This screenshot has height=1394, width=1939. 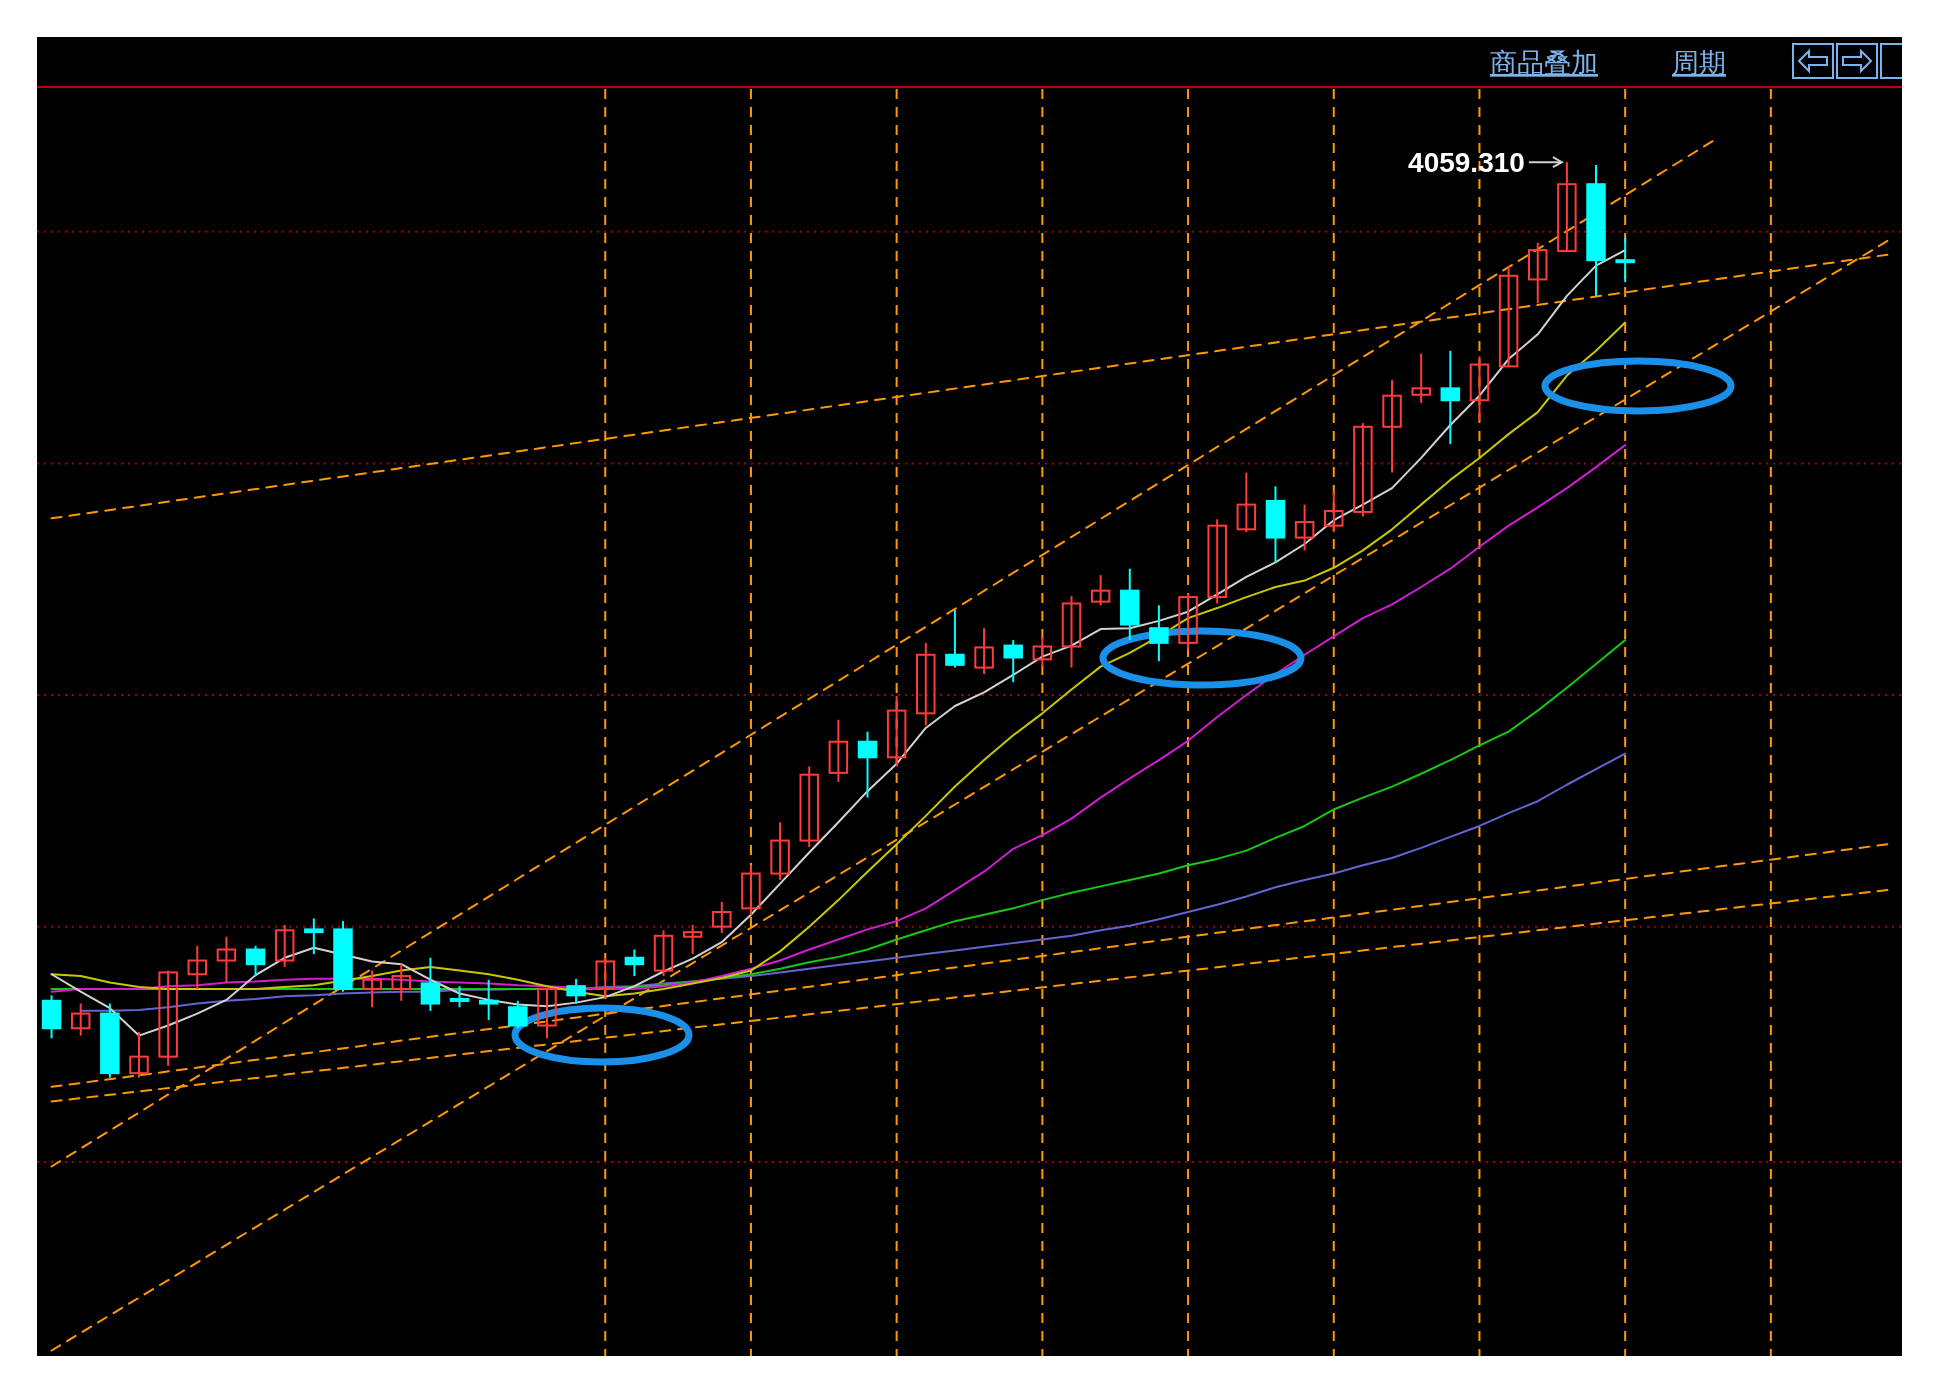 What do you see at coordinates (1466, 163) in the screenshot?
I see `annotation: 4059.310` at bounding box center [1466, 163].